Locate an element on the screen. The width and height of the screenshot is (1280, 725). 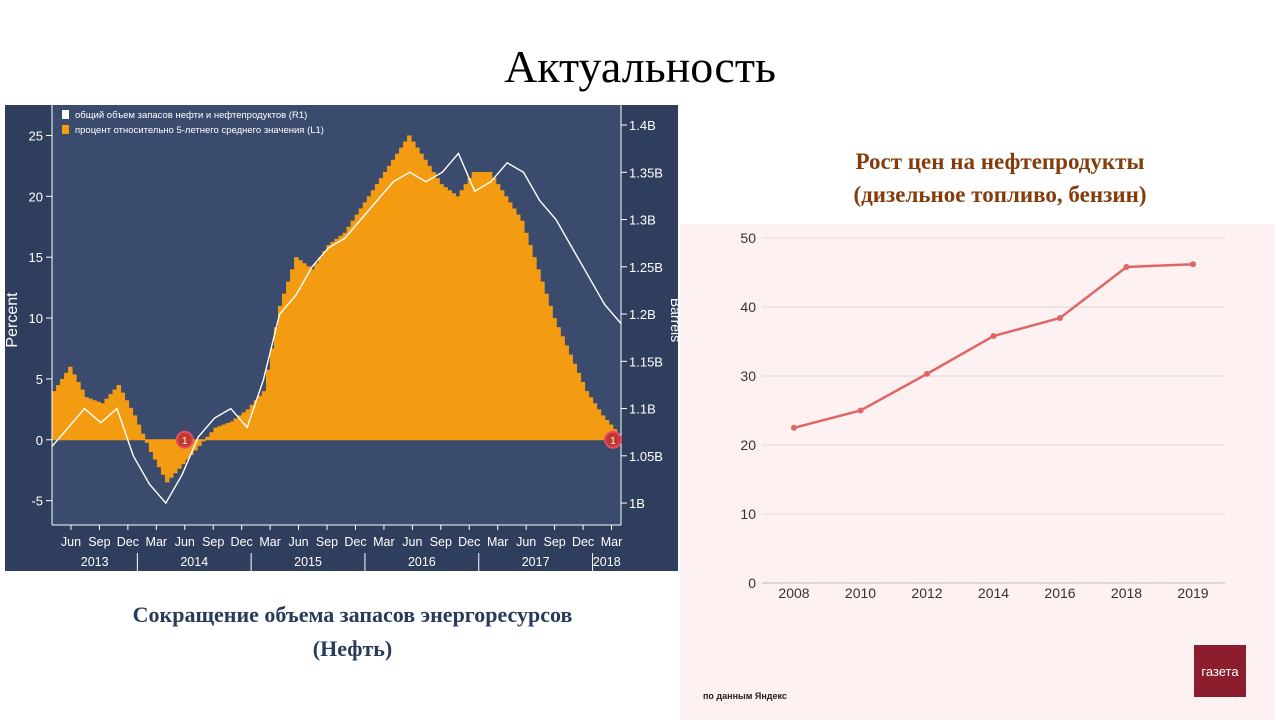
event-marker is located at coordinates (184, 439).